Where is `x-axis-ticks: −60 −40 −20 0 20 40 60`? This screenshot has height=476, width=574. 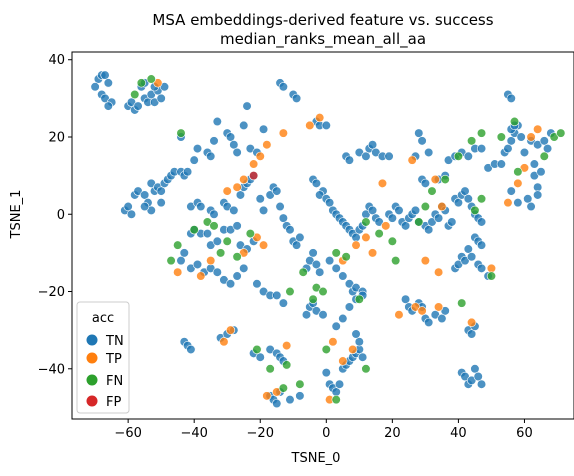 x-axis-ticks: −60 −40 −20 0 20 40 60 is located at coordinates (323, 430).